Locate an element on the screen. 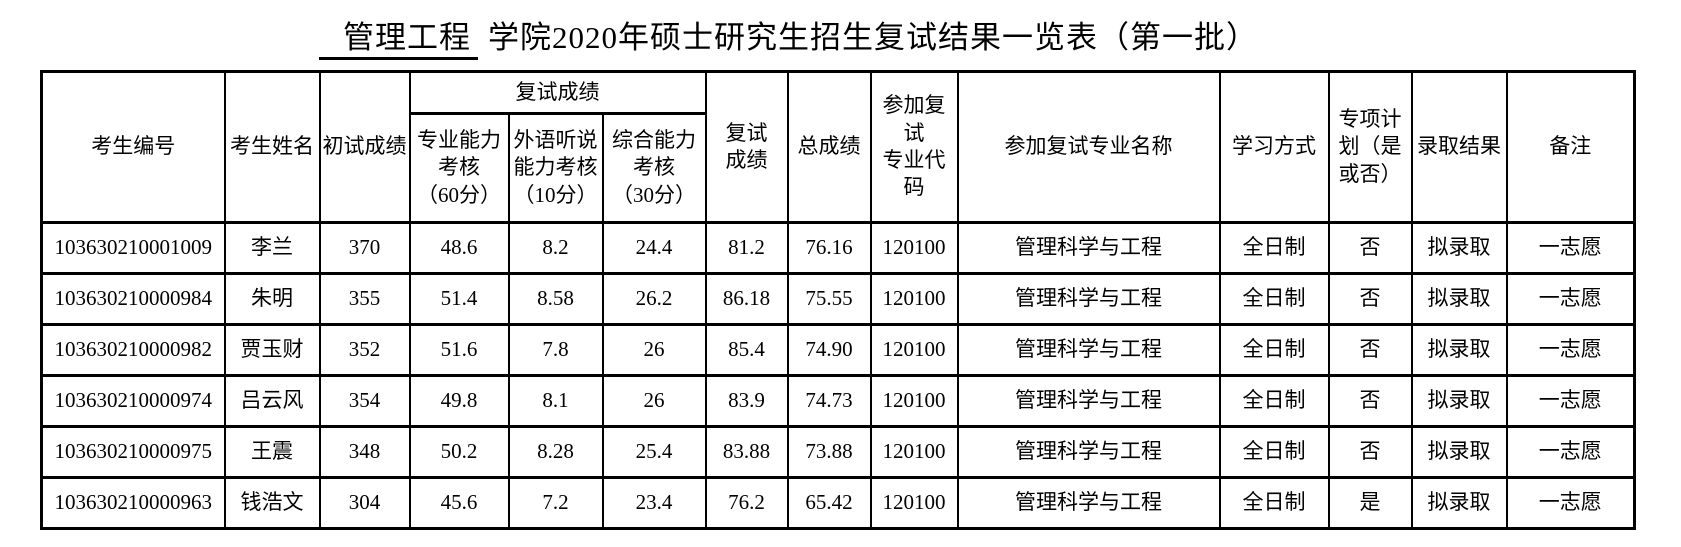 This screenshot has height=547, width=1681. cell-comprehensive-ability: 23.4 is located at coordinates (654, 503).